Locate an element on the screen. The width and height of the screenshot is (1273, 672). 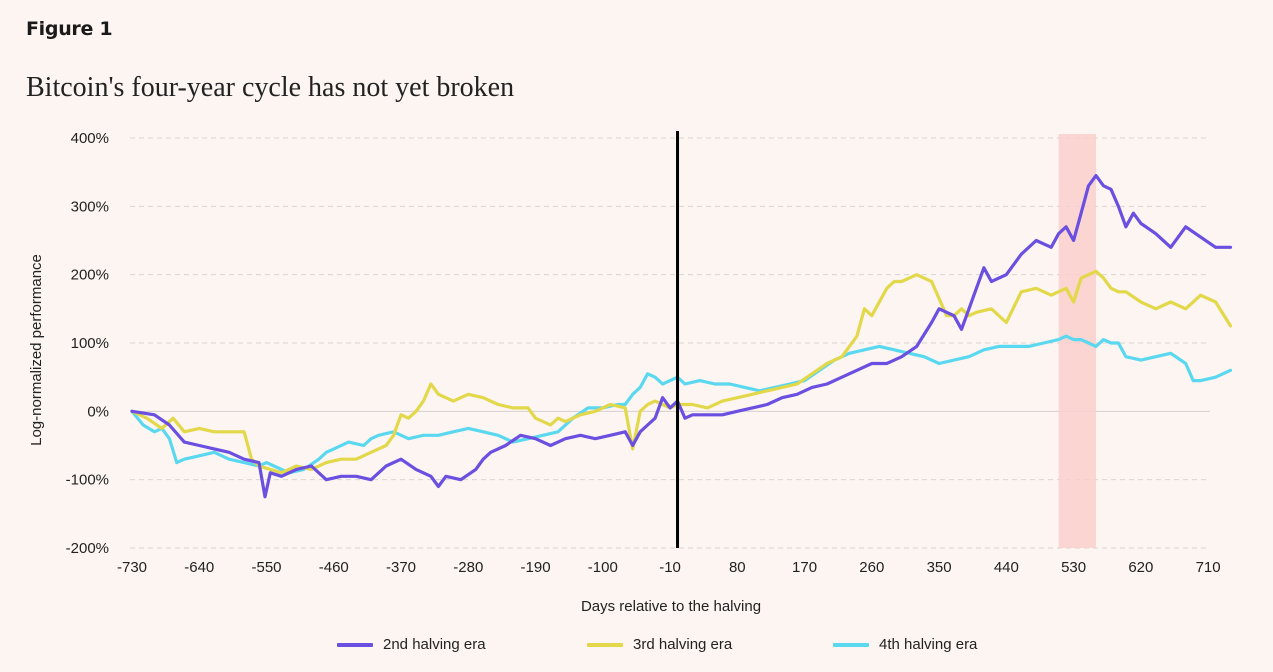
legend-item: 3rd halving era is located at coordinates (659, 644).